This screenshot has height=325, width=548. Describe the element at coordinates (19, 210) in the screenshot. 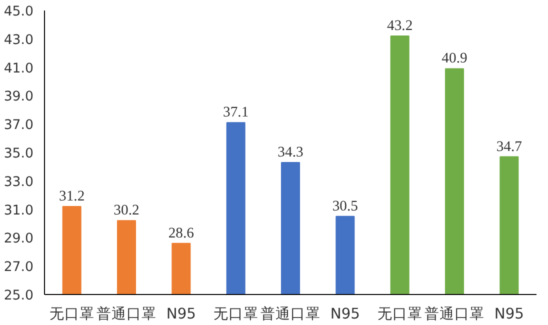

I see `y-tick-label: 31.0` at that location.